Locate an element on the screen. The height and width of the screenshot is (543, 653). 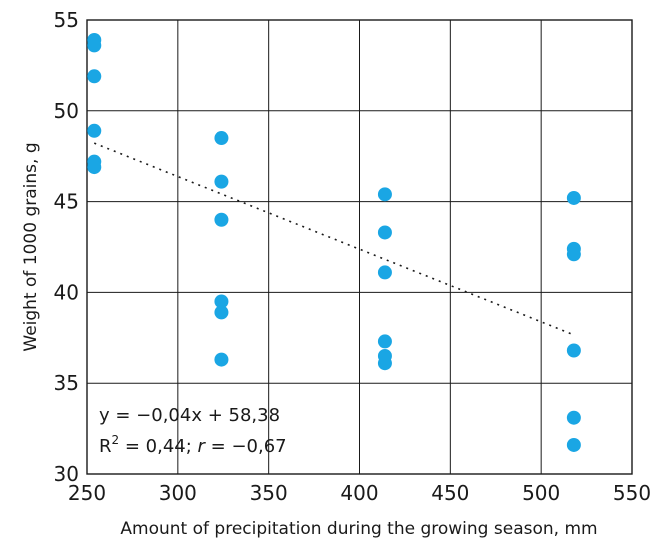
x-tick-labels: 250 300 350 400 450 500 550 is located at coordinates (359, 493).